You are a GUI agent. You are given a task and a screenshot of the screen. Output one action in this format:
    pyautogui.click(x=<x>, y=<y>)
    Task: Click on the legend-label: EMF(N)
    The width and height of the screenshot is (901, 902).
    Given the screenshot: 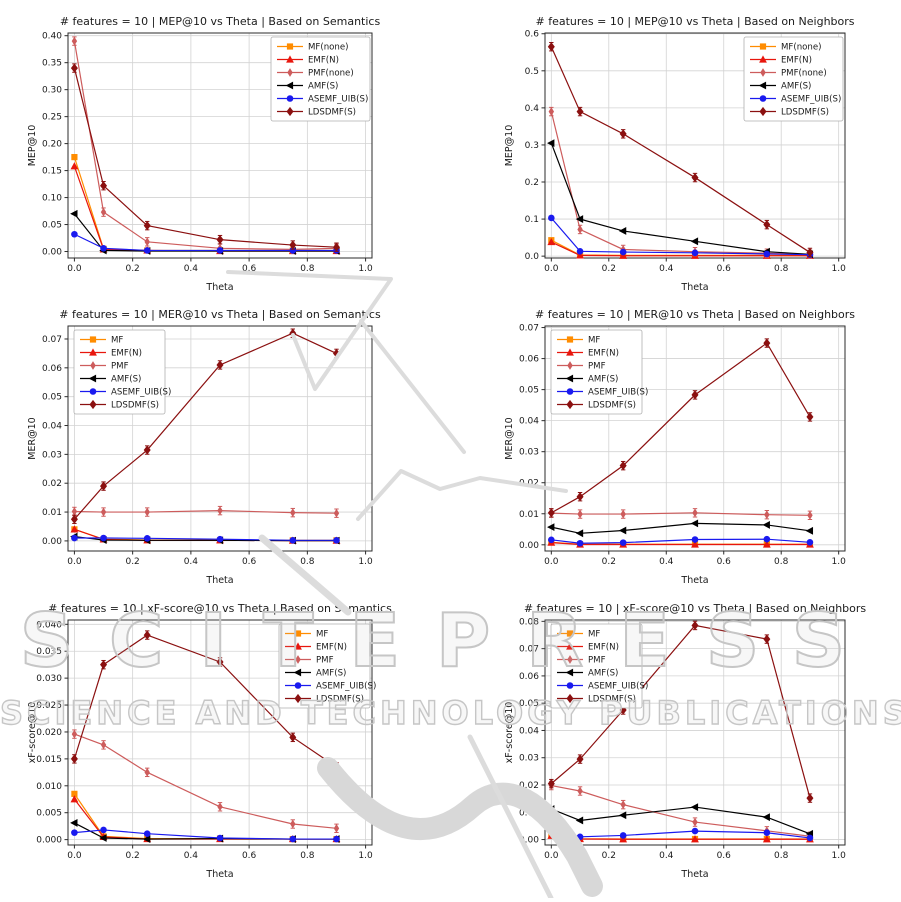 What is the action you would take?
    pyautogui.click(x=323, y=61)
    